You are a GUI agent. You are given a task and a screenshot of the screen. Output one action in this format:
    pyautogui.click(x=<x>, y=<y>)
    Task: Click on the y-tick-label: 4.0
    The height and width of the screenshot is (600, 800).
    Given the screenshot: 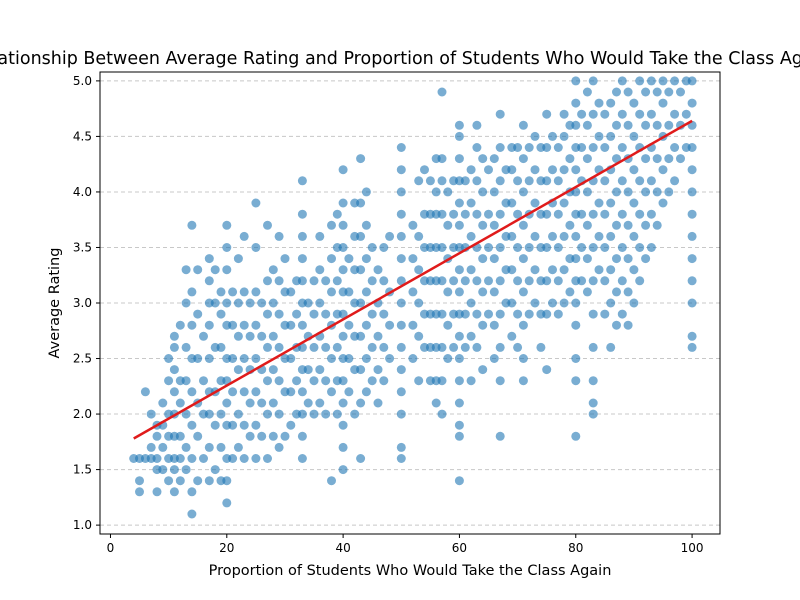 What is the action you would take?
    pyautogui.click(x=82, y=192)
    